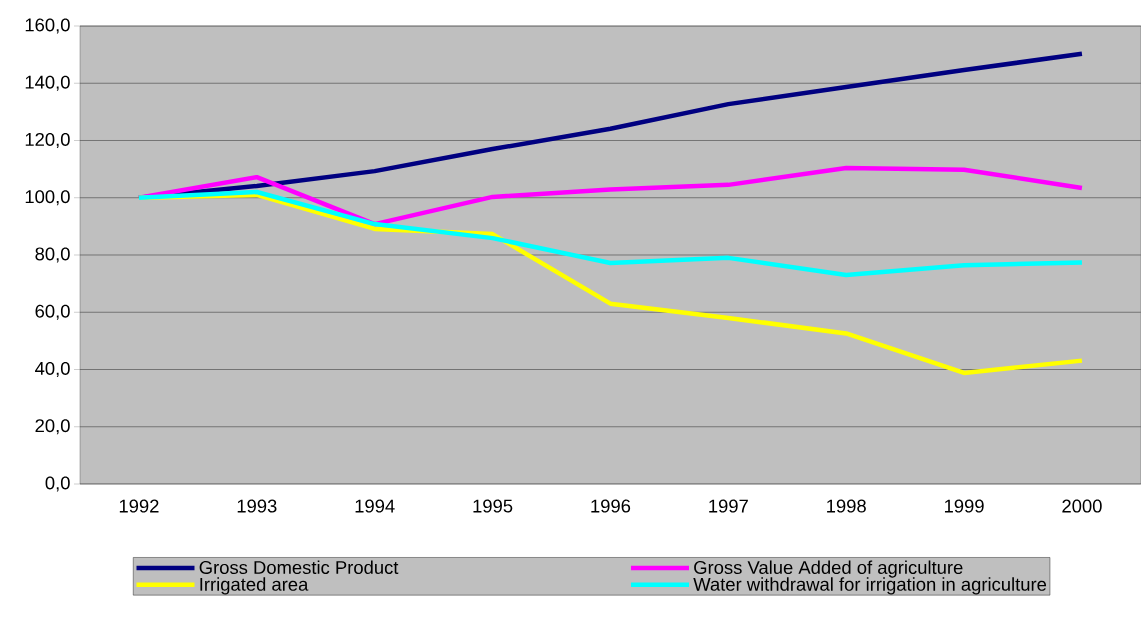 This screenshot has width=1141, height=620. I want to click on y-tick-label: 160,0, so click(47, 26).